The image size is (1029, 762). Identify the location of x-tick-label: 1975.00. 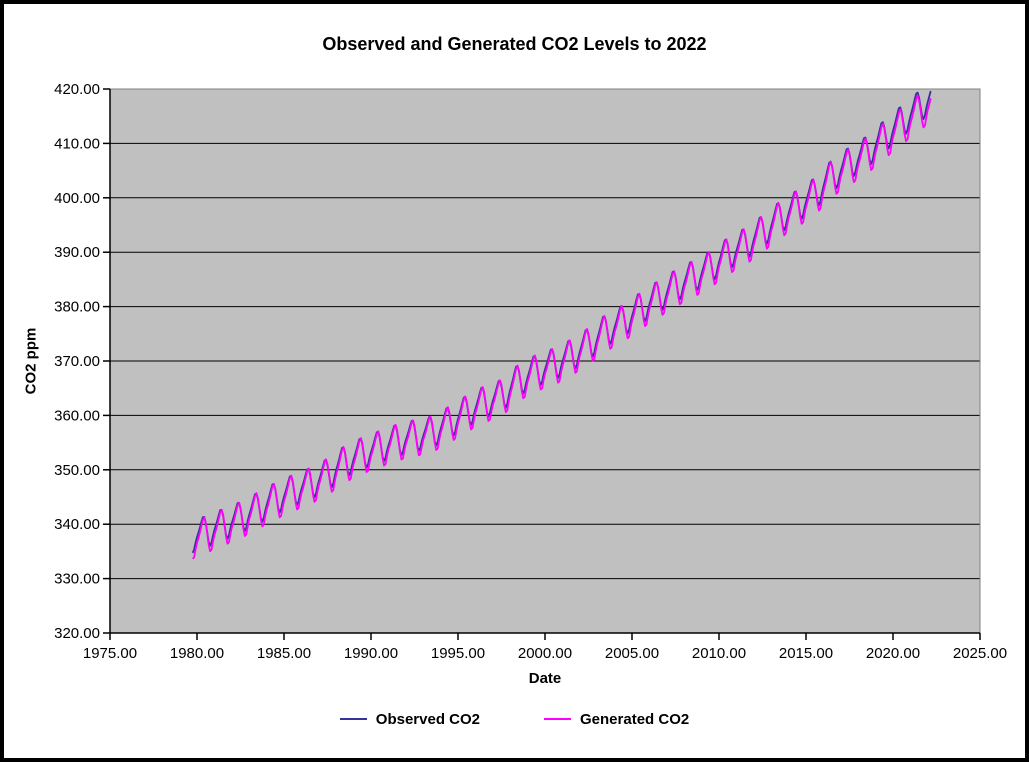
(110, 653).